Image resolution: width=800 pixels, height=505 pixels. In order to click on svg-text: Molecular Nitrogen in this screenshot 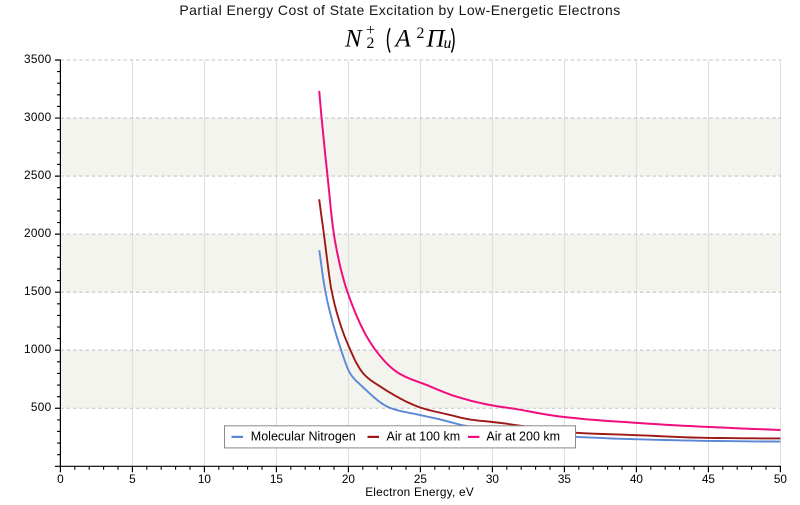, I will do `click(303, 436)`.